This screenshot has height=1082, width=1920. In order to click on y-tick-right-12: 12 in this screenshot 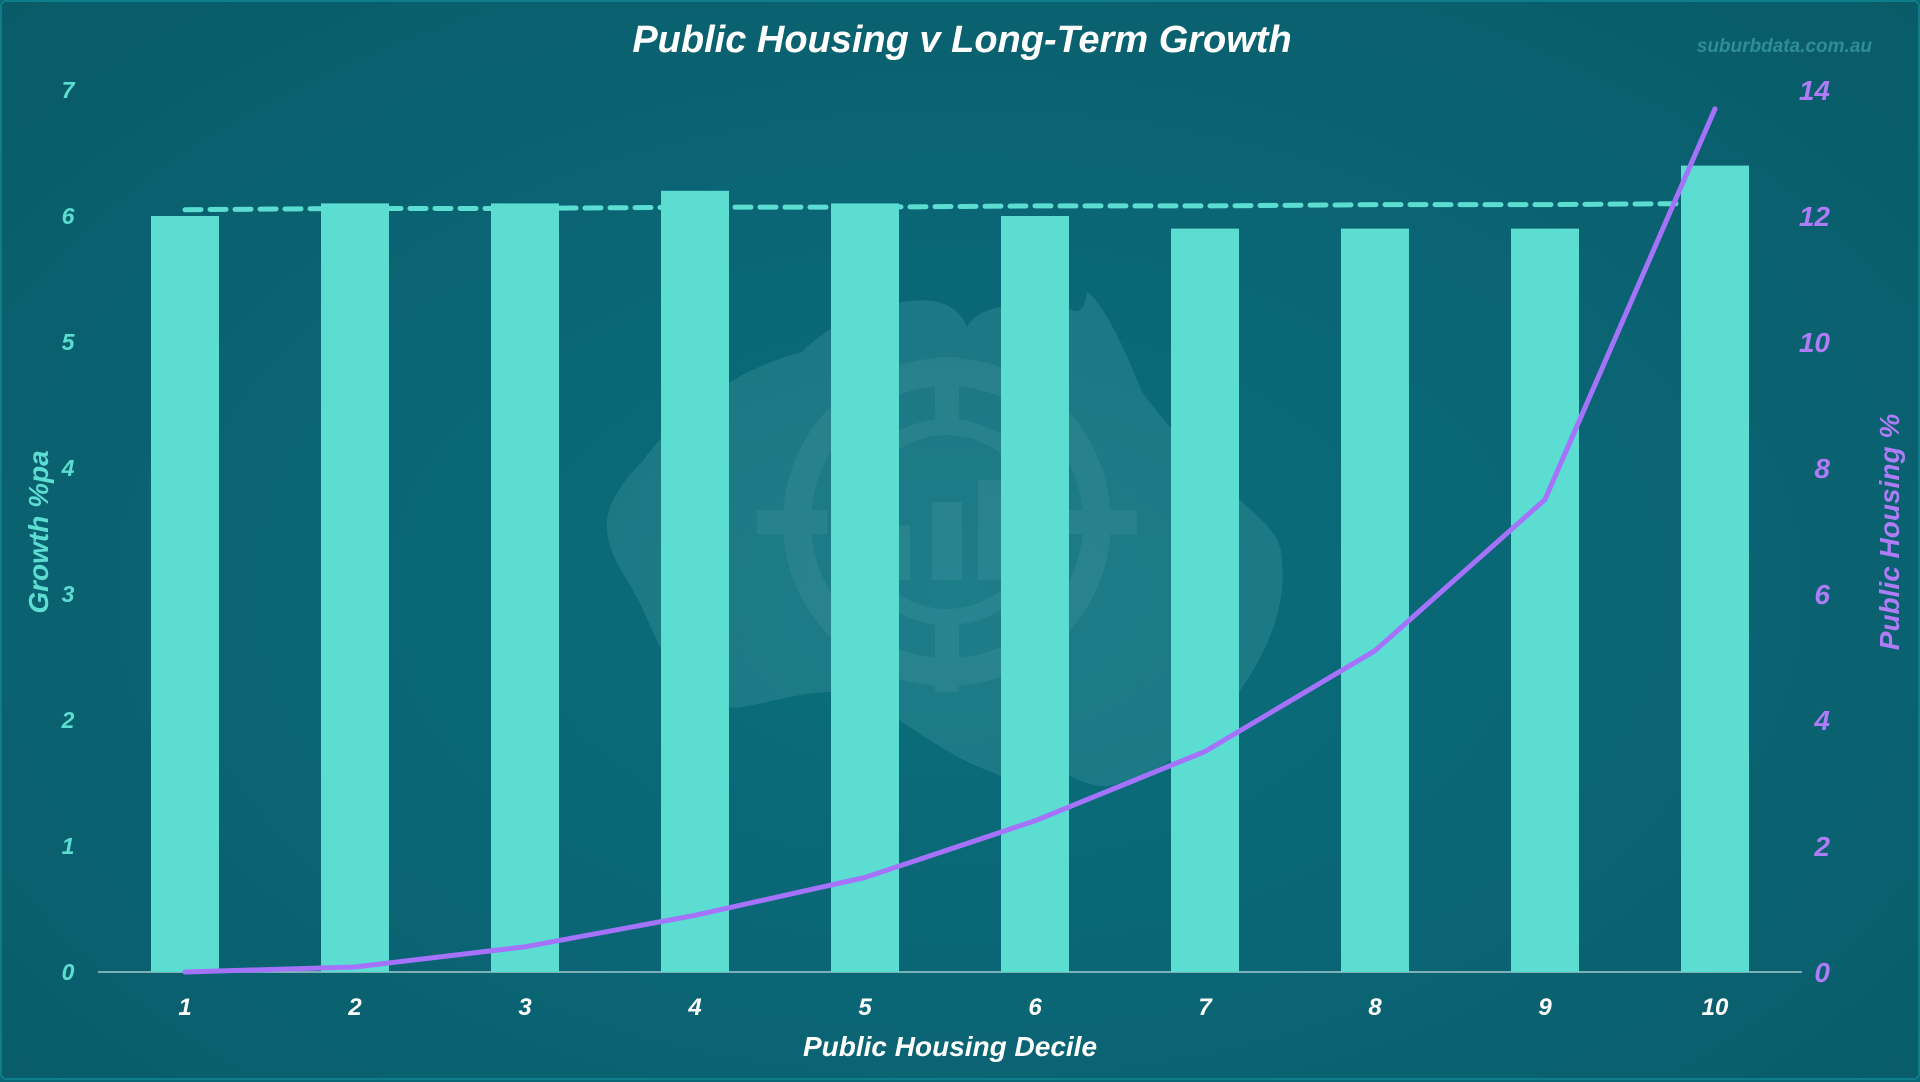, I will do `click(1815, 216)`.